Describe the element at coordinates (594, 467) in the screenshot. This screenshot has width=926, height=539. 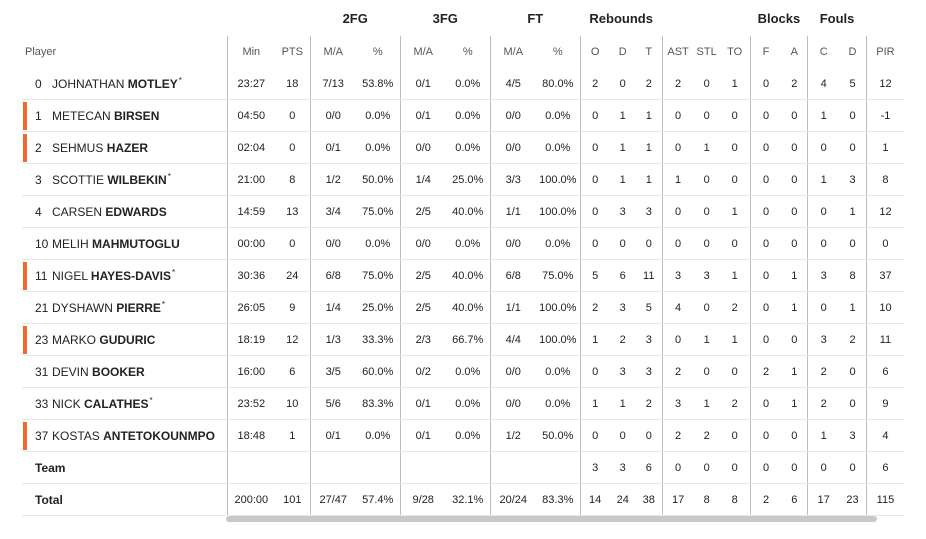
I see `stat-reb-o: 3` at that location.